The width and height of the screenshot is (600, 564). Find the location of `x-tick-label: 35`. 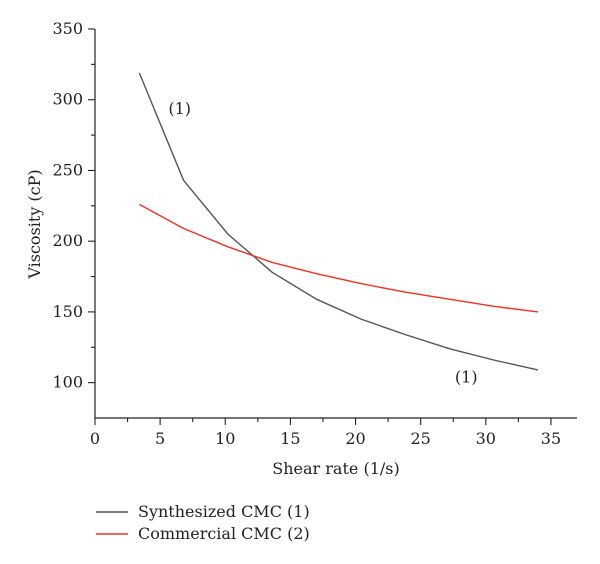

x-tick-label: 35 is located at coordinates (551, 438).